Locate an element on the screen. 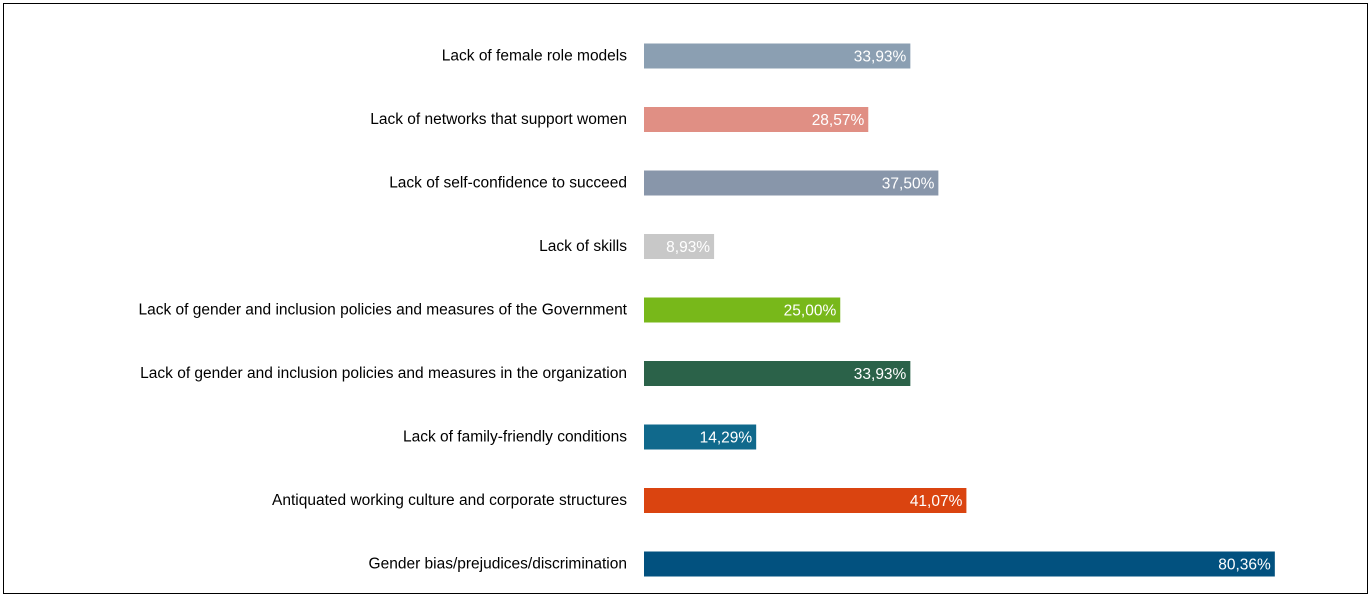 This screenshot has width=1371, height=597. category-label: Lack of family-friendly conditions is located at coordinates (515, 437).